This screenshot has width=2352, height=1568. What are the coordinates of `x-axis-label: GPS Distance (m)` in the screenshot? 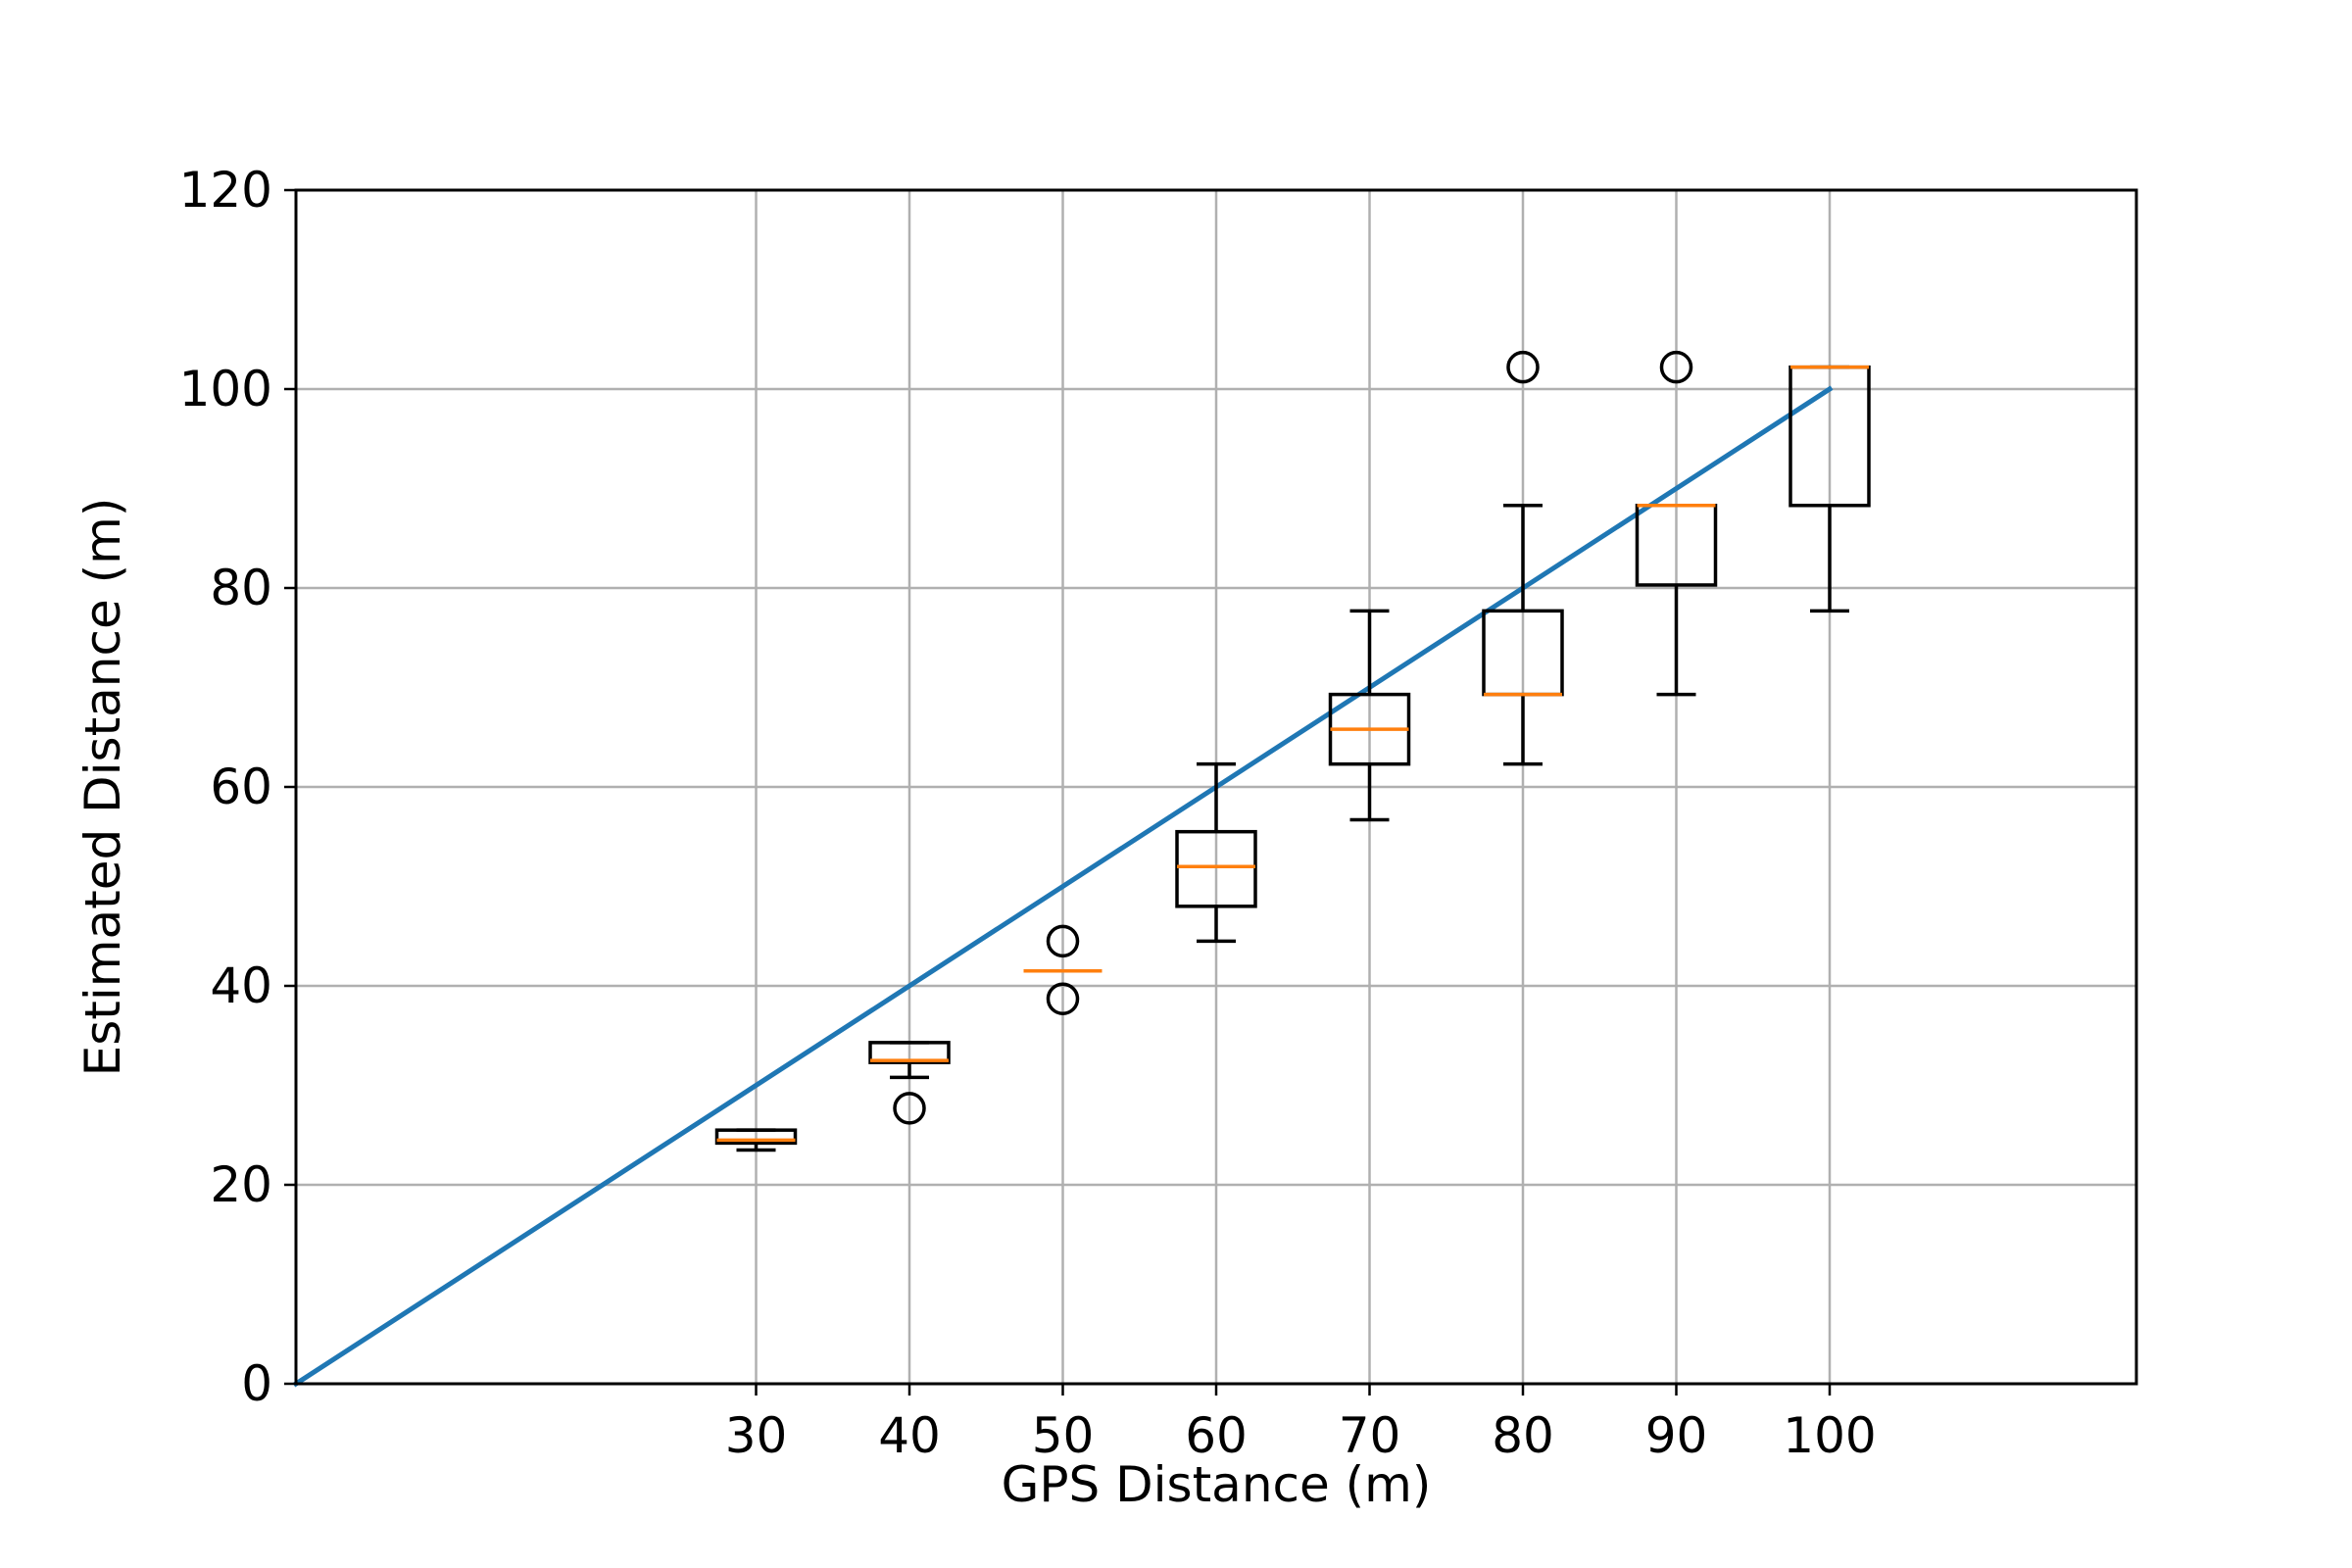 It's located at (1217, 1484).